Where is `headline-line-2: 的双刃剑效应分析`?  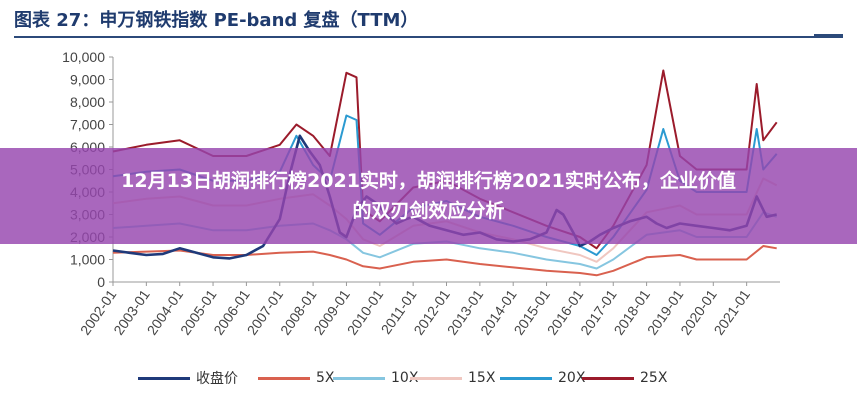
headline-line-2: 的双刃剑效应分析 is located at coordinates (428, 211).